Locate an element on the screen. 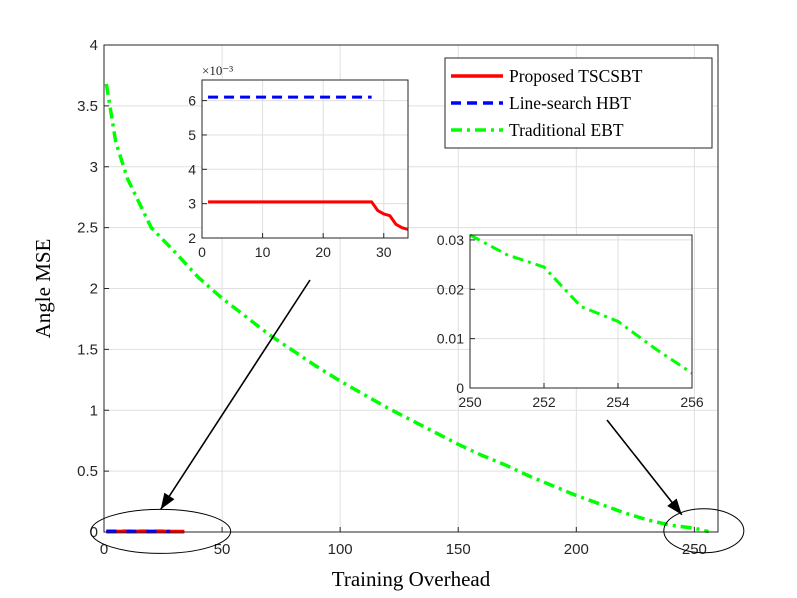  legend-label: Line-search HBT is located at coordinates (570, 103).